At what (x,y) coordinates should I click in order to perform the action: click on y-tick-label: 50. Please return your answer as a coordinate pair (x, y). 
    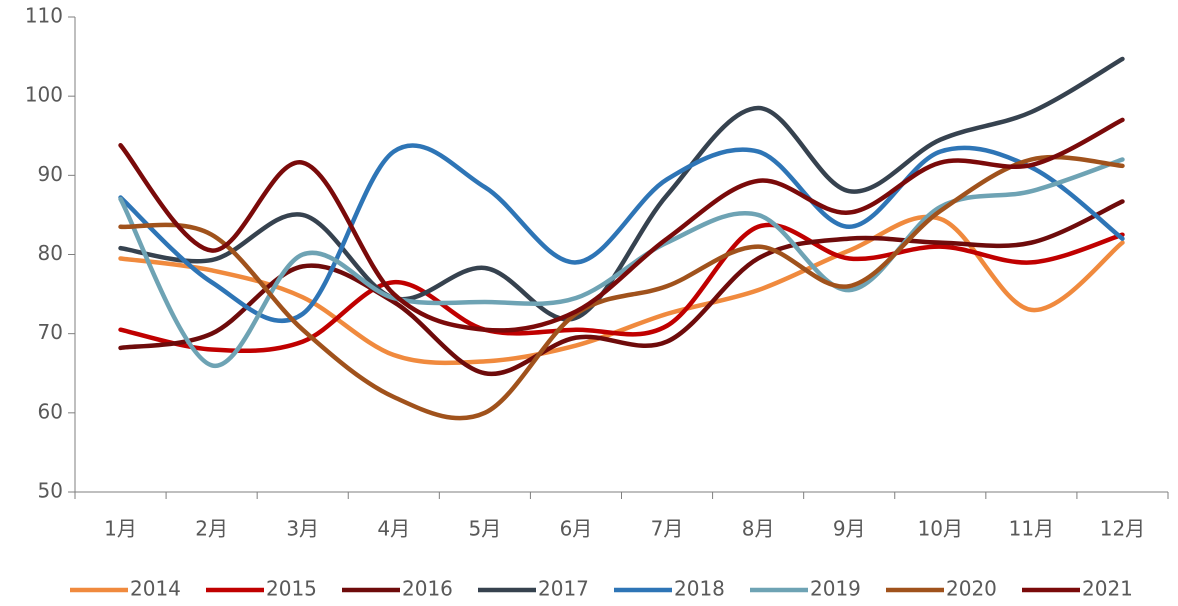
    Looking at the image, I should click on (50, 491).